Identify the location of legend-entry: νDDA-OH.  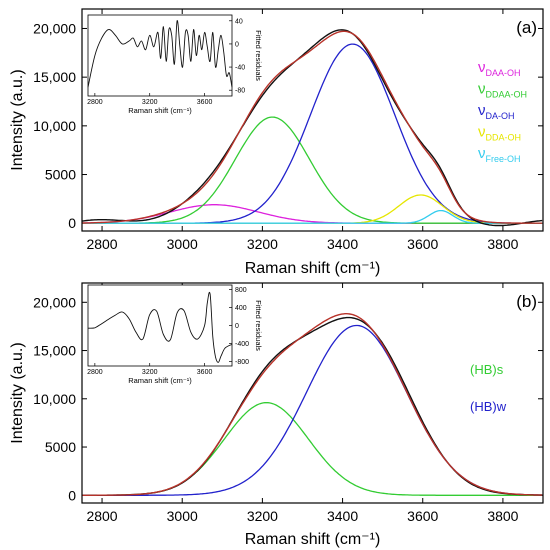
(499, 133).